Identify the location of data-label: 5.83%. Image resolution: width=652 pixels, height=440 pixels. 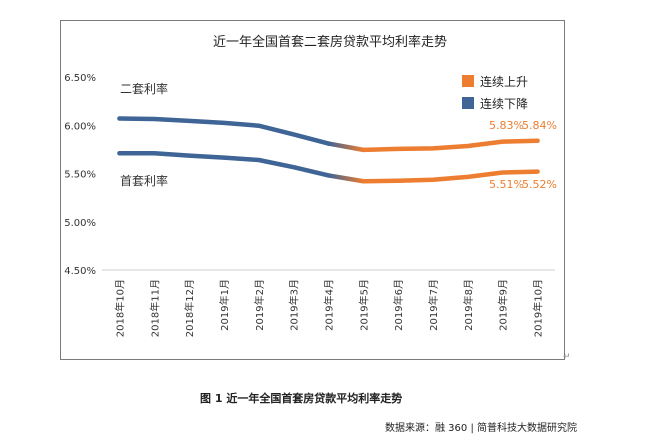
(506, 125).